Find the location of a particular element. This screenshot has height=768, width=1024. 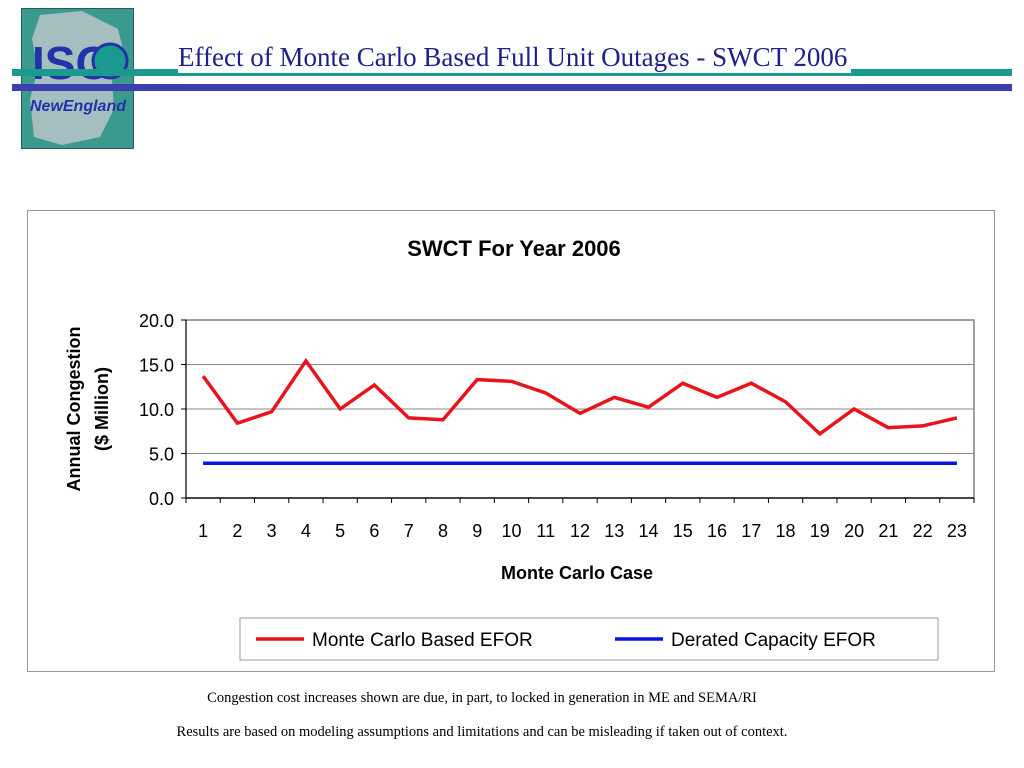

x-tick-label: 2 is located at coordinates (237, 531).